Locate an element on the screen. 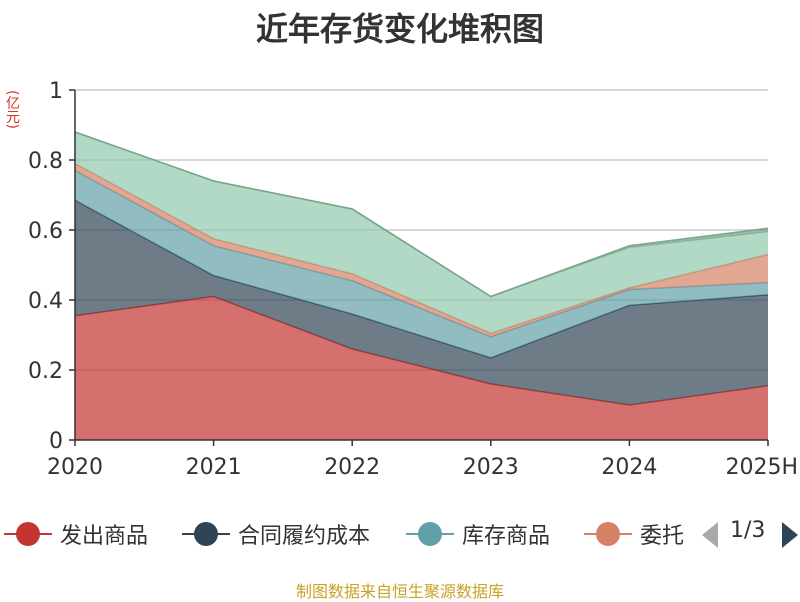 The height and width of the screenshot is (602, 800). y-axis-unit-label: (亿元) is located at coordinates (12, 109).